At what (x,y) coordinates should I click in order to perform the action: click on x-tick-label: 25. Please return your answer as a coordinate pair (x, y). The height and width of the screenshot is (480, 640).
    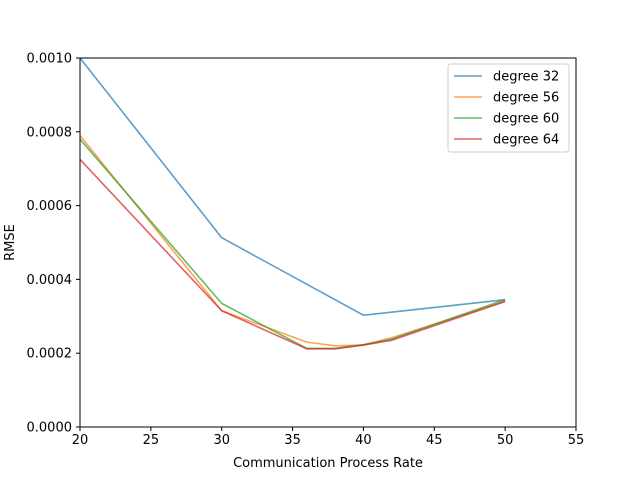
    Looking at the image, I should click on (151, 440).